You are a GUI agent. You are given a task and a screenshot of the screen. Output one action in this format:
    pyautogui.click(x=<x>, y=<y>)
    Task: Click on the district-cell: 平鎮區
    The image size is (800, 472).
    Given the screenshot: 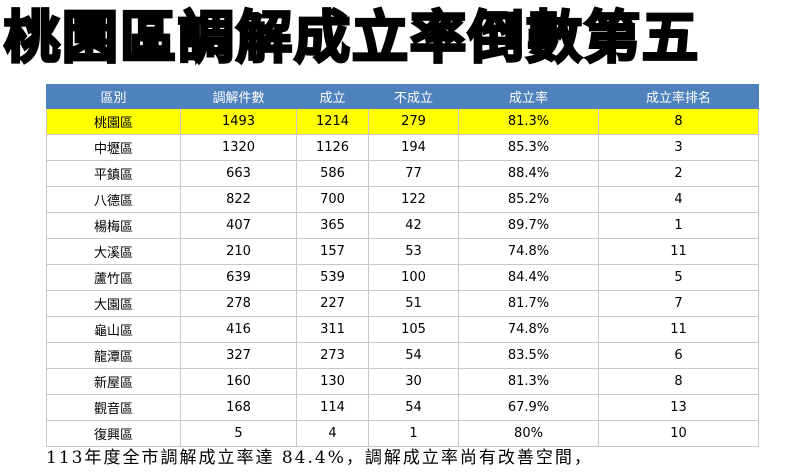 What is the action you would take?
    pyautogui.click(x=113, y=173)
    